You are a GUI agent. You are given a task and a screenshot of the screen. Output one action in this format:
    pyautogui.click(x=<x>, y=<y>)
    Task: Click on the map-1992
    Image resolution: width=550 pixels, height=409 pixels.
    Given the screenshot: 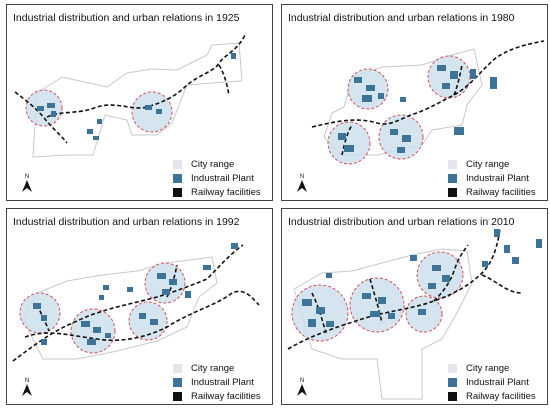 What is the action you would take?
    pyautogui.click(x=136, y=302)
    